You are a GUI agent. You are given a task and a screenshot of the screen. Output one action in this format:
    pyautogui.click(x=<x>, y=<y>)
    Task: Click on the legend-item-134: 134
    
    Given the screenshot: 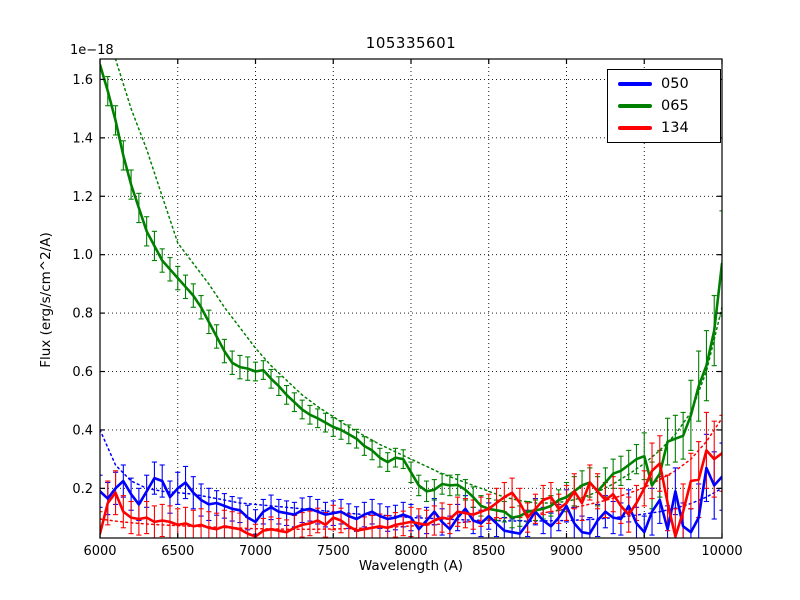 What is the action you would take?
    pyautogui.click(x=669, y=128)
    